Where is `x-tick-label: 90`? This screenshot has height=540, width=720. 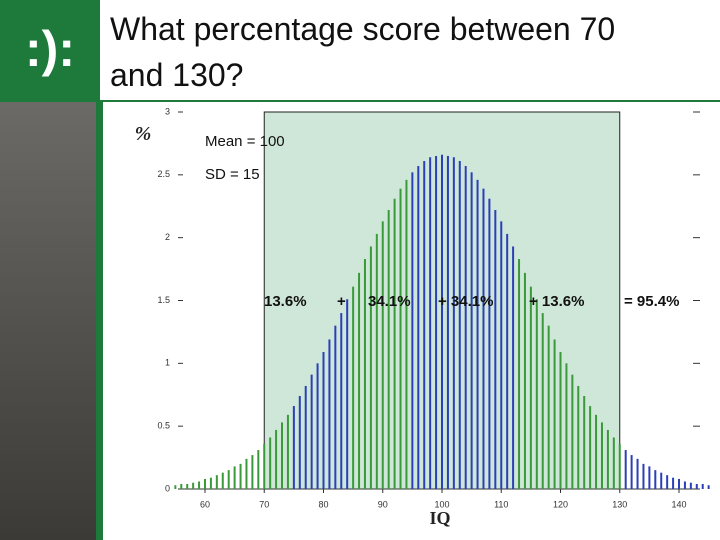
x-tick-label: 90 is located at coordinates (383, 504).